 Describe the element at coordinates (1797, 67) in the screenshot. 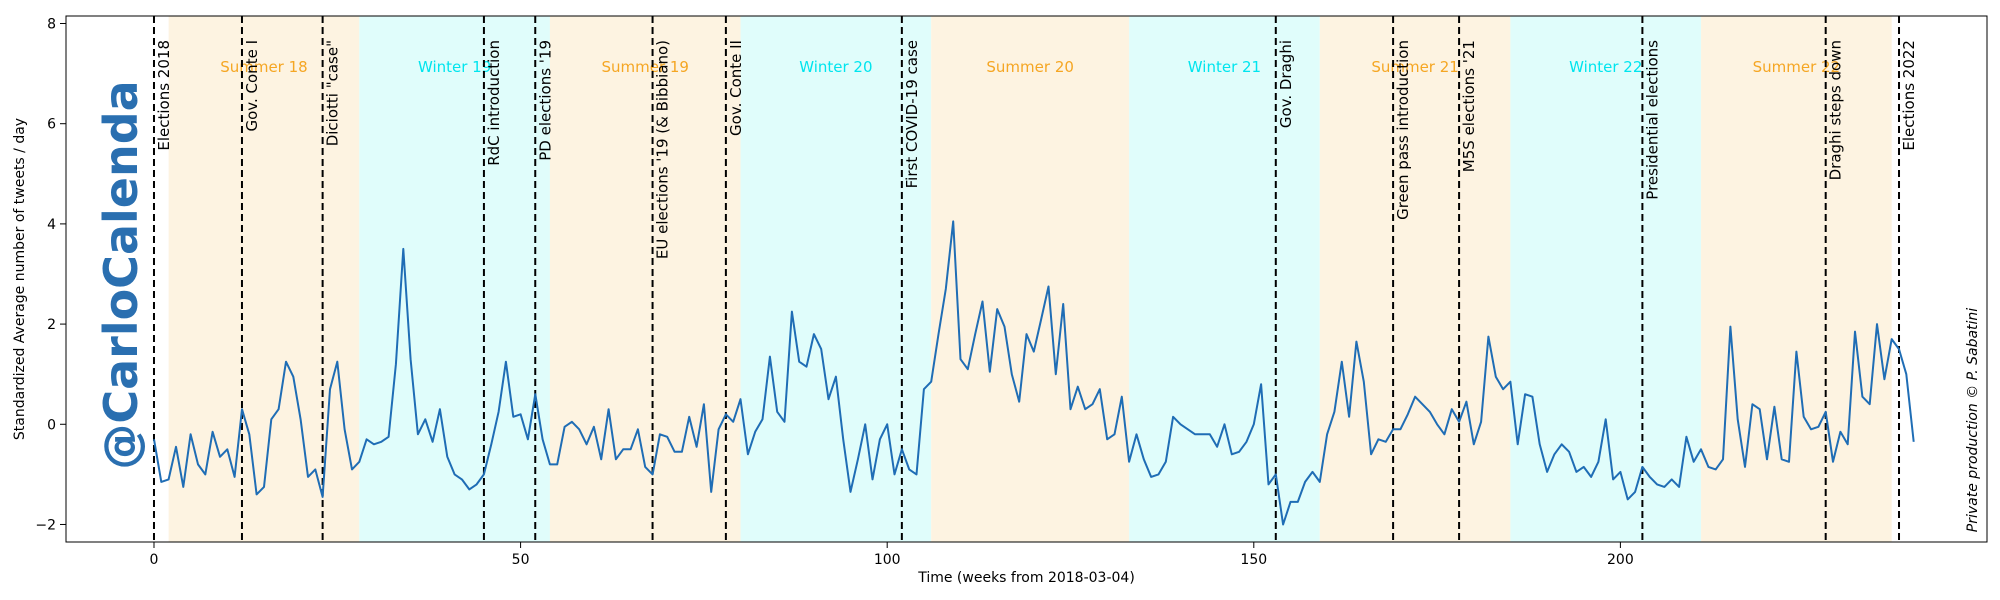

I see `season-label: Summer 22` at that location.